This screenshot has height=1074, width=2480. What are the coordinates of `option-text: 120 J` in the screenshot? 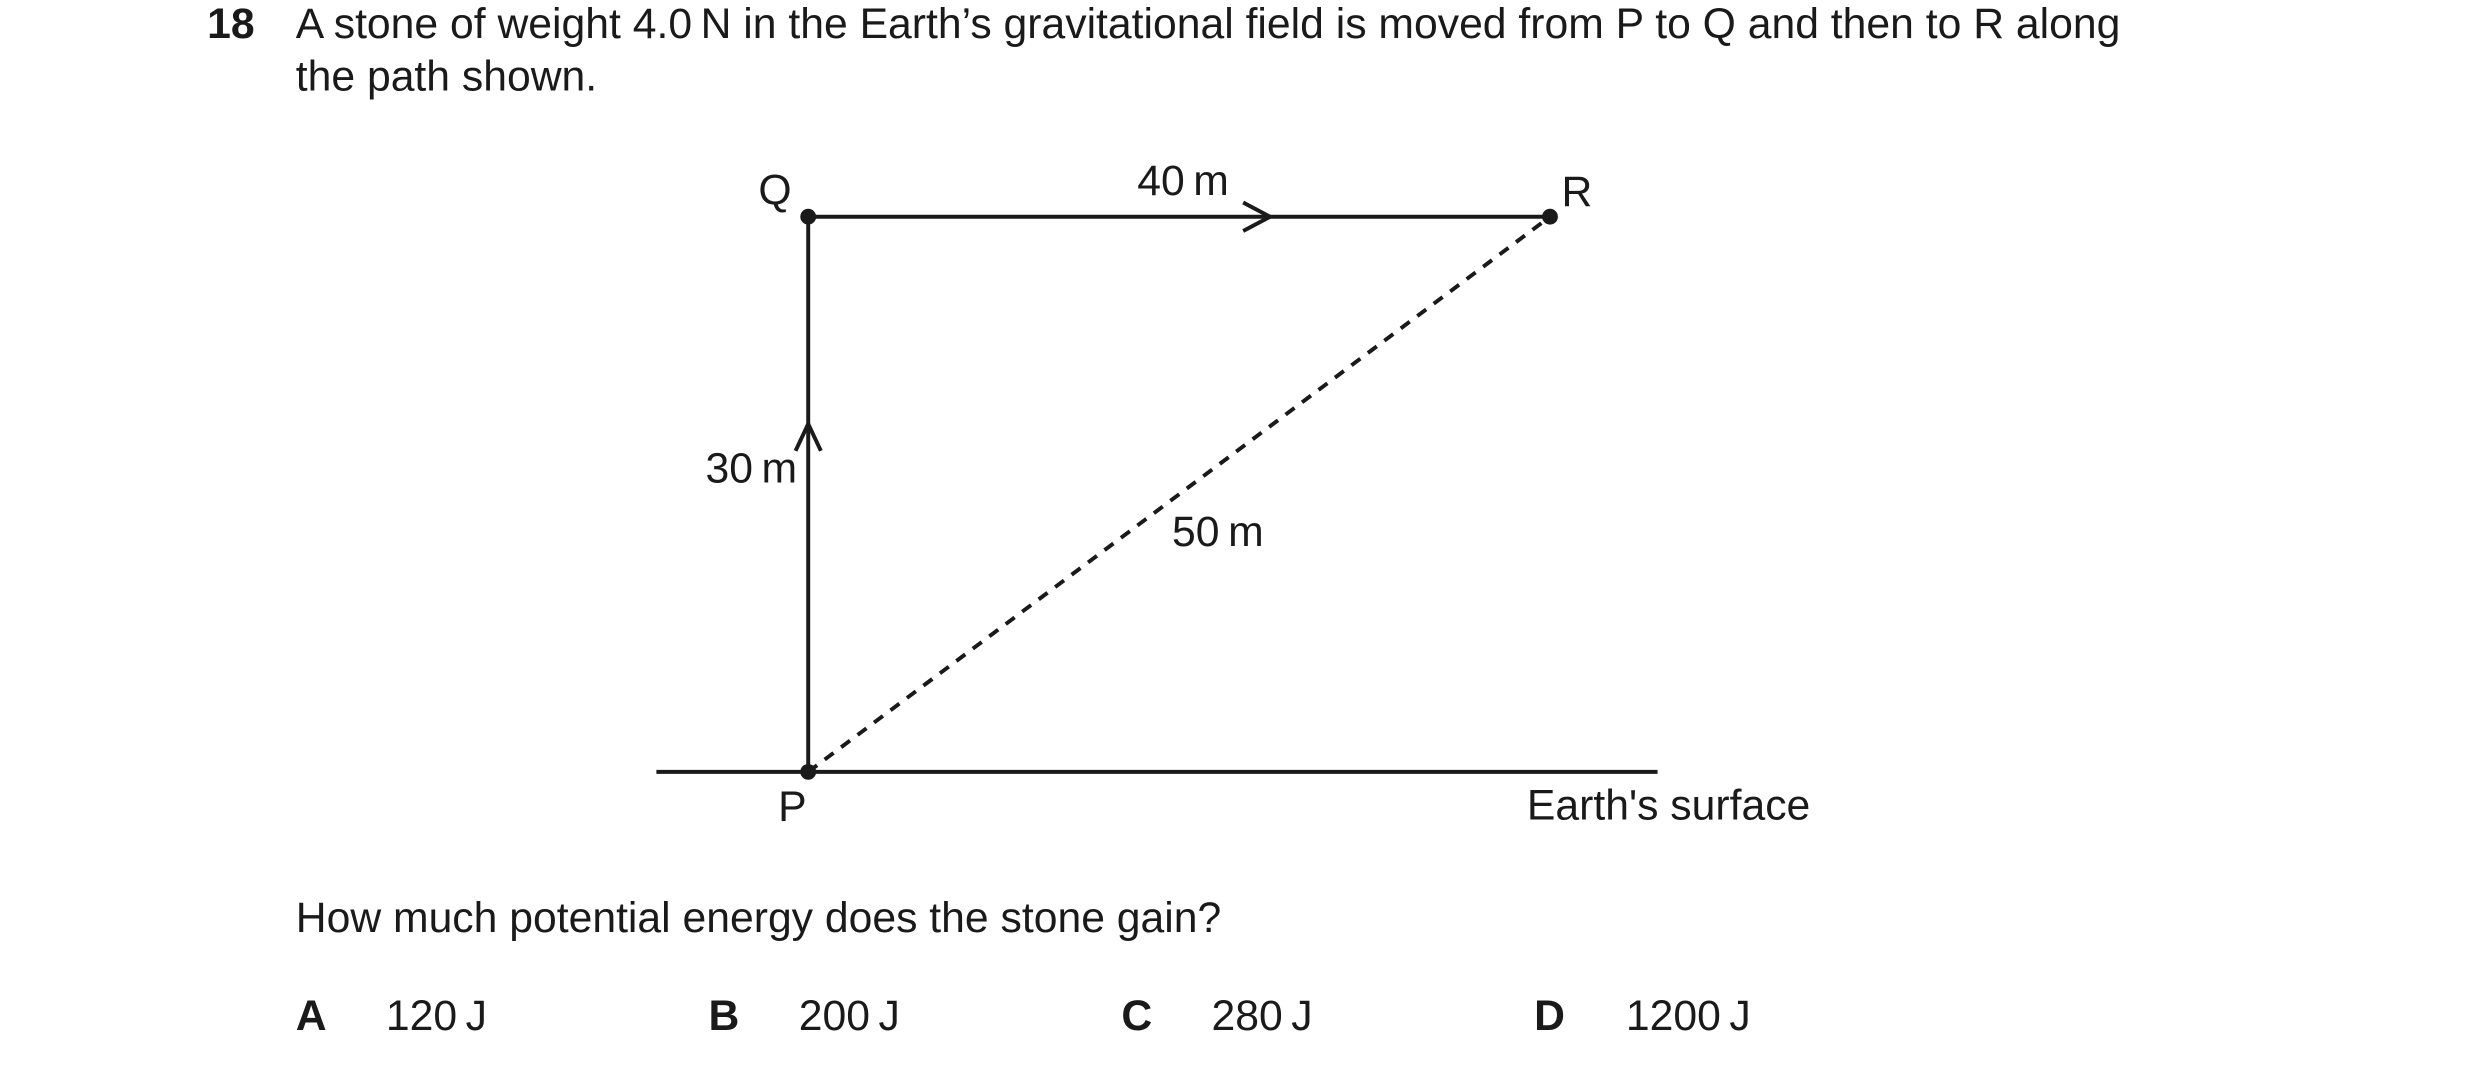 It's located at (436, 1016).